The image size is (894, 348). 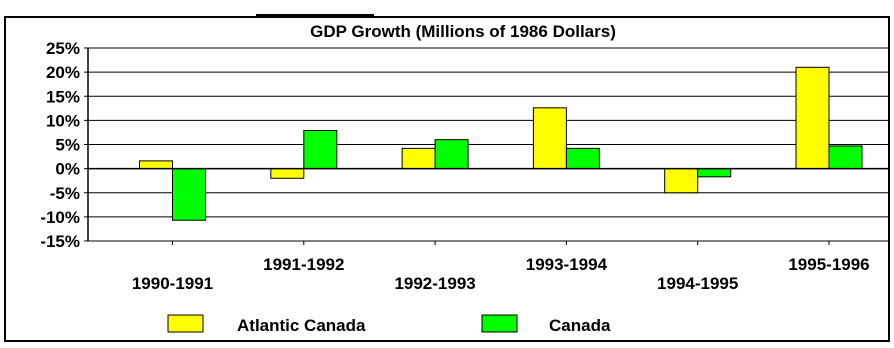 What do you see at coordinates (60, 217) in the screenshot?
I see `y-tick-label: -10%` at bounding box center [60, 217].